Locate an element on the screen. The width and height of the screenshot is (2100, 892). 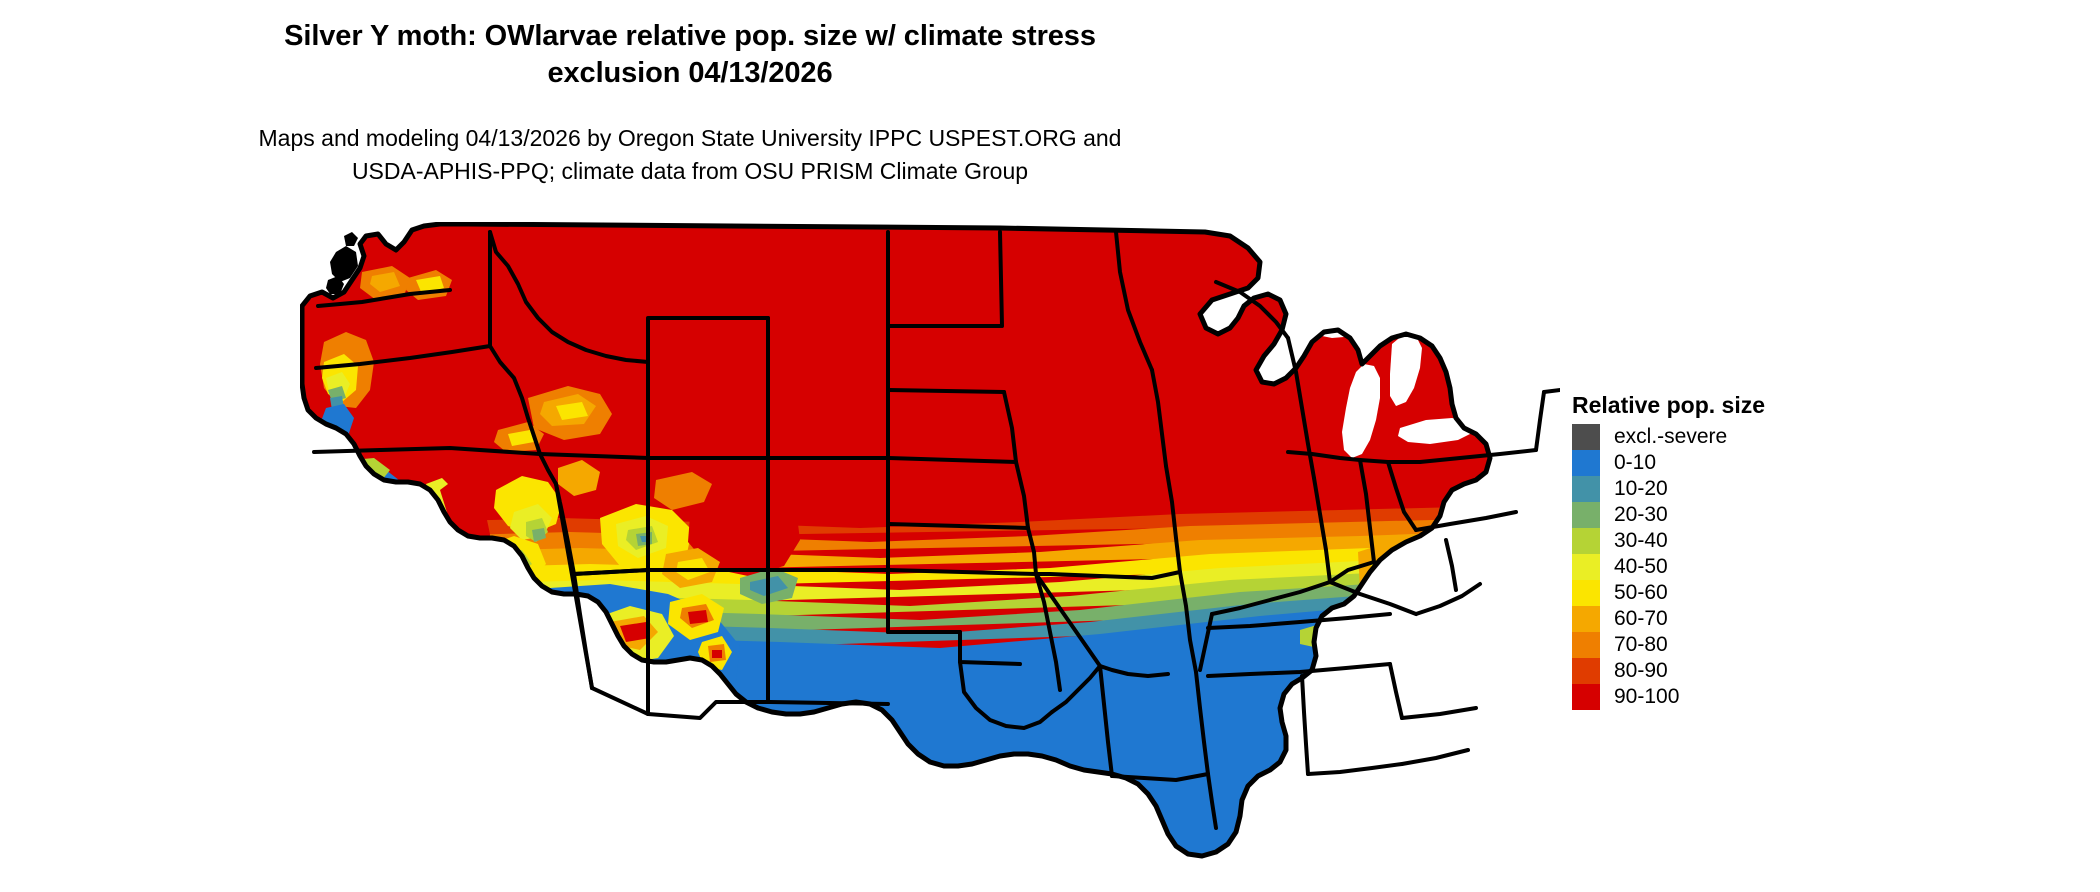
legend-title: Relative pop. size is located at coordinates (1669, 405).